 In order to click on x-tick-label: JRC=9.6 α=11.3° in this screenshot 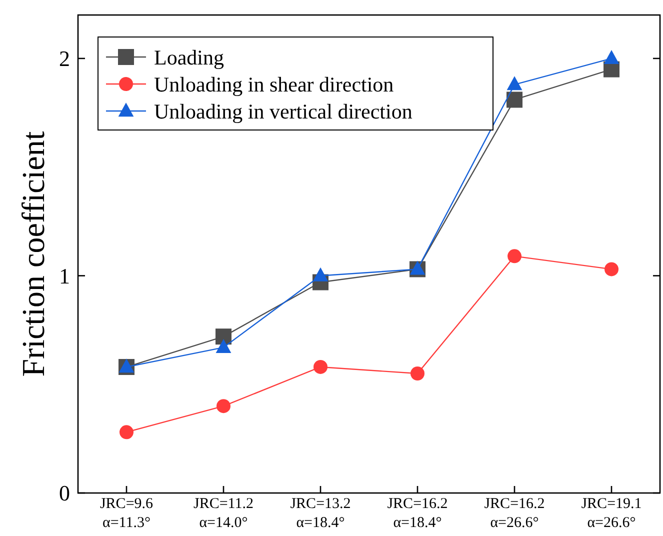, I will do `click(127, 513)`.